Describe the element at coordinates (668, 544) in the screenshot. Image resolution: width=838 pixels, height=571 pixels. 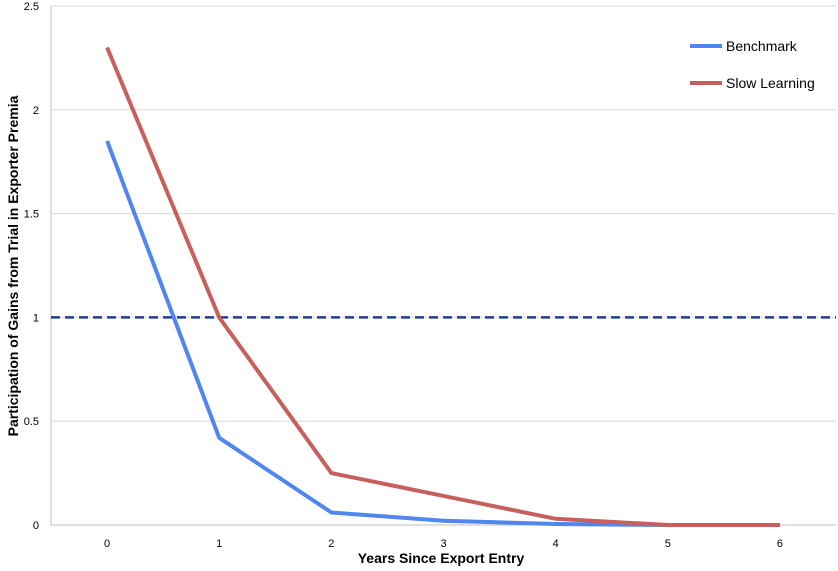
I see `x-tick-label: 5` at that location.